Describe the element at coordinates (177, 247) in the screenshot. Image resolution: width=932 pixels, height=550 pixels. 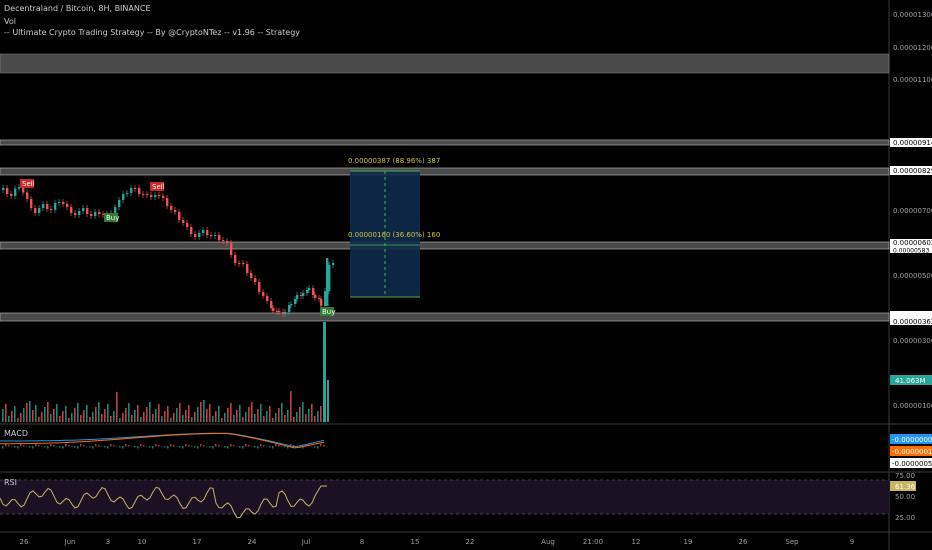
I see `signal-markers: Sell Buy Sell Buy` at that location.